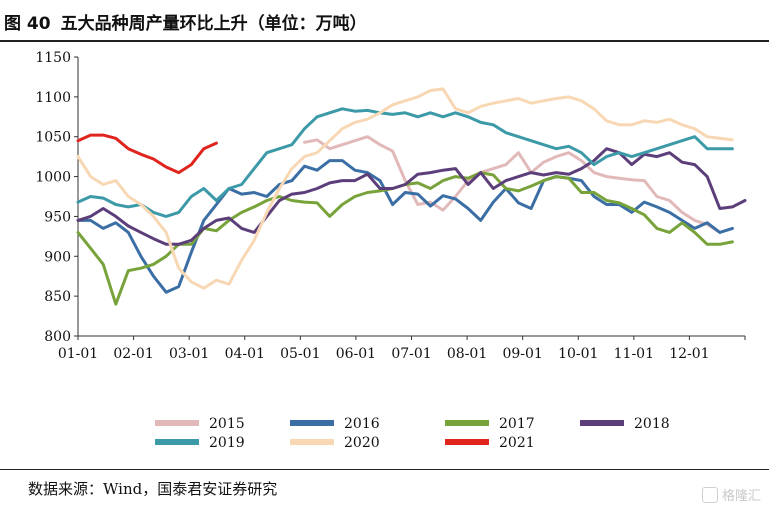 This screenshot has width=769, height=513. I want to click on x-tick-label: 06-01, so click(356, 354).